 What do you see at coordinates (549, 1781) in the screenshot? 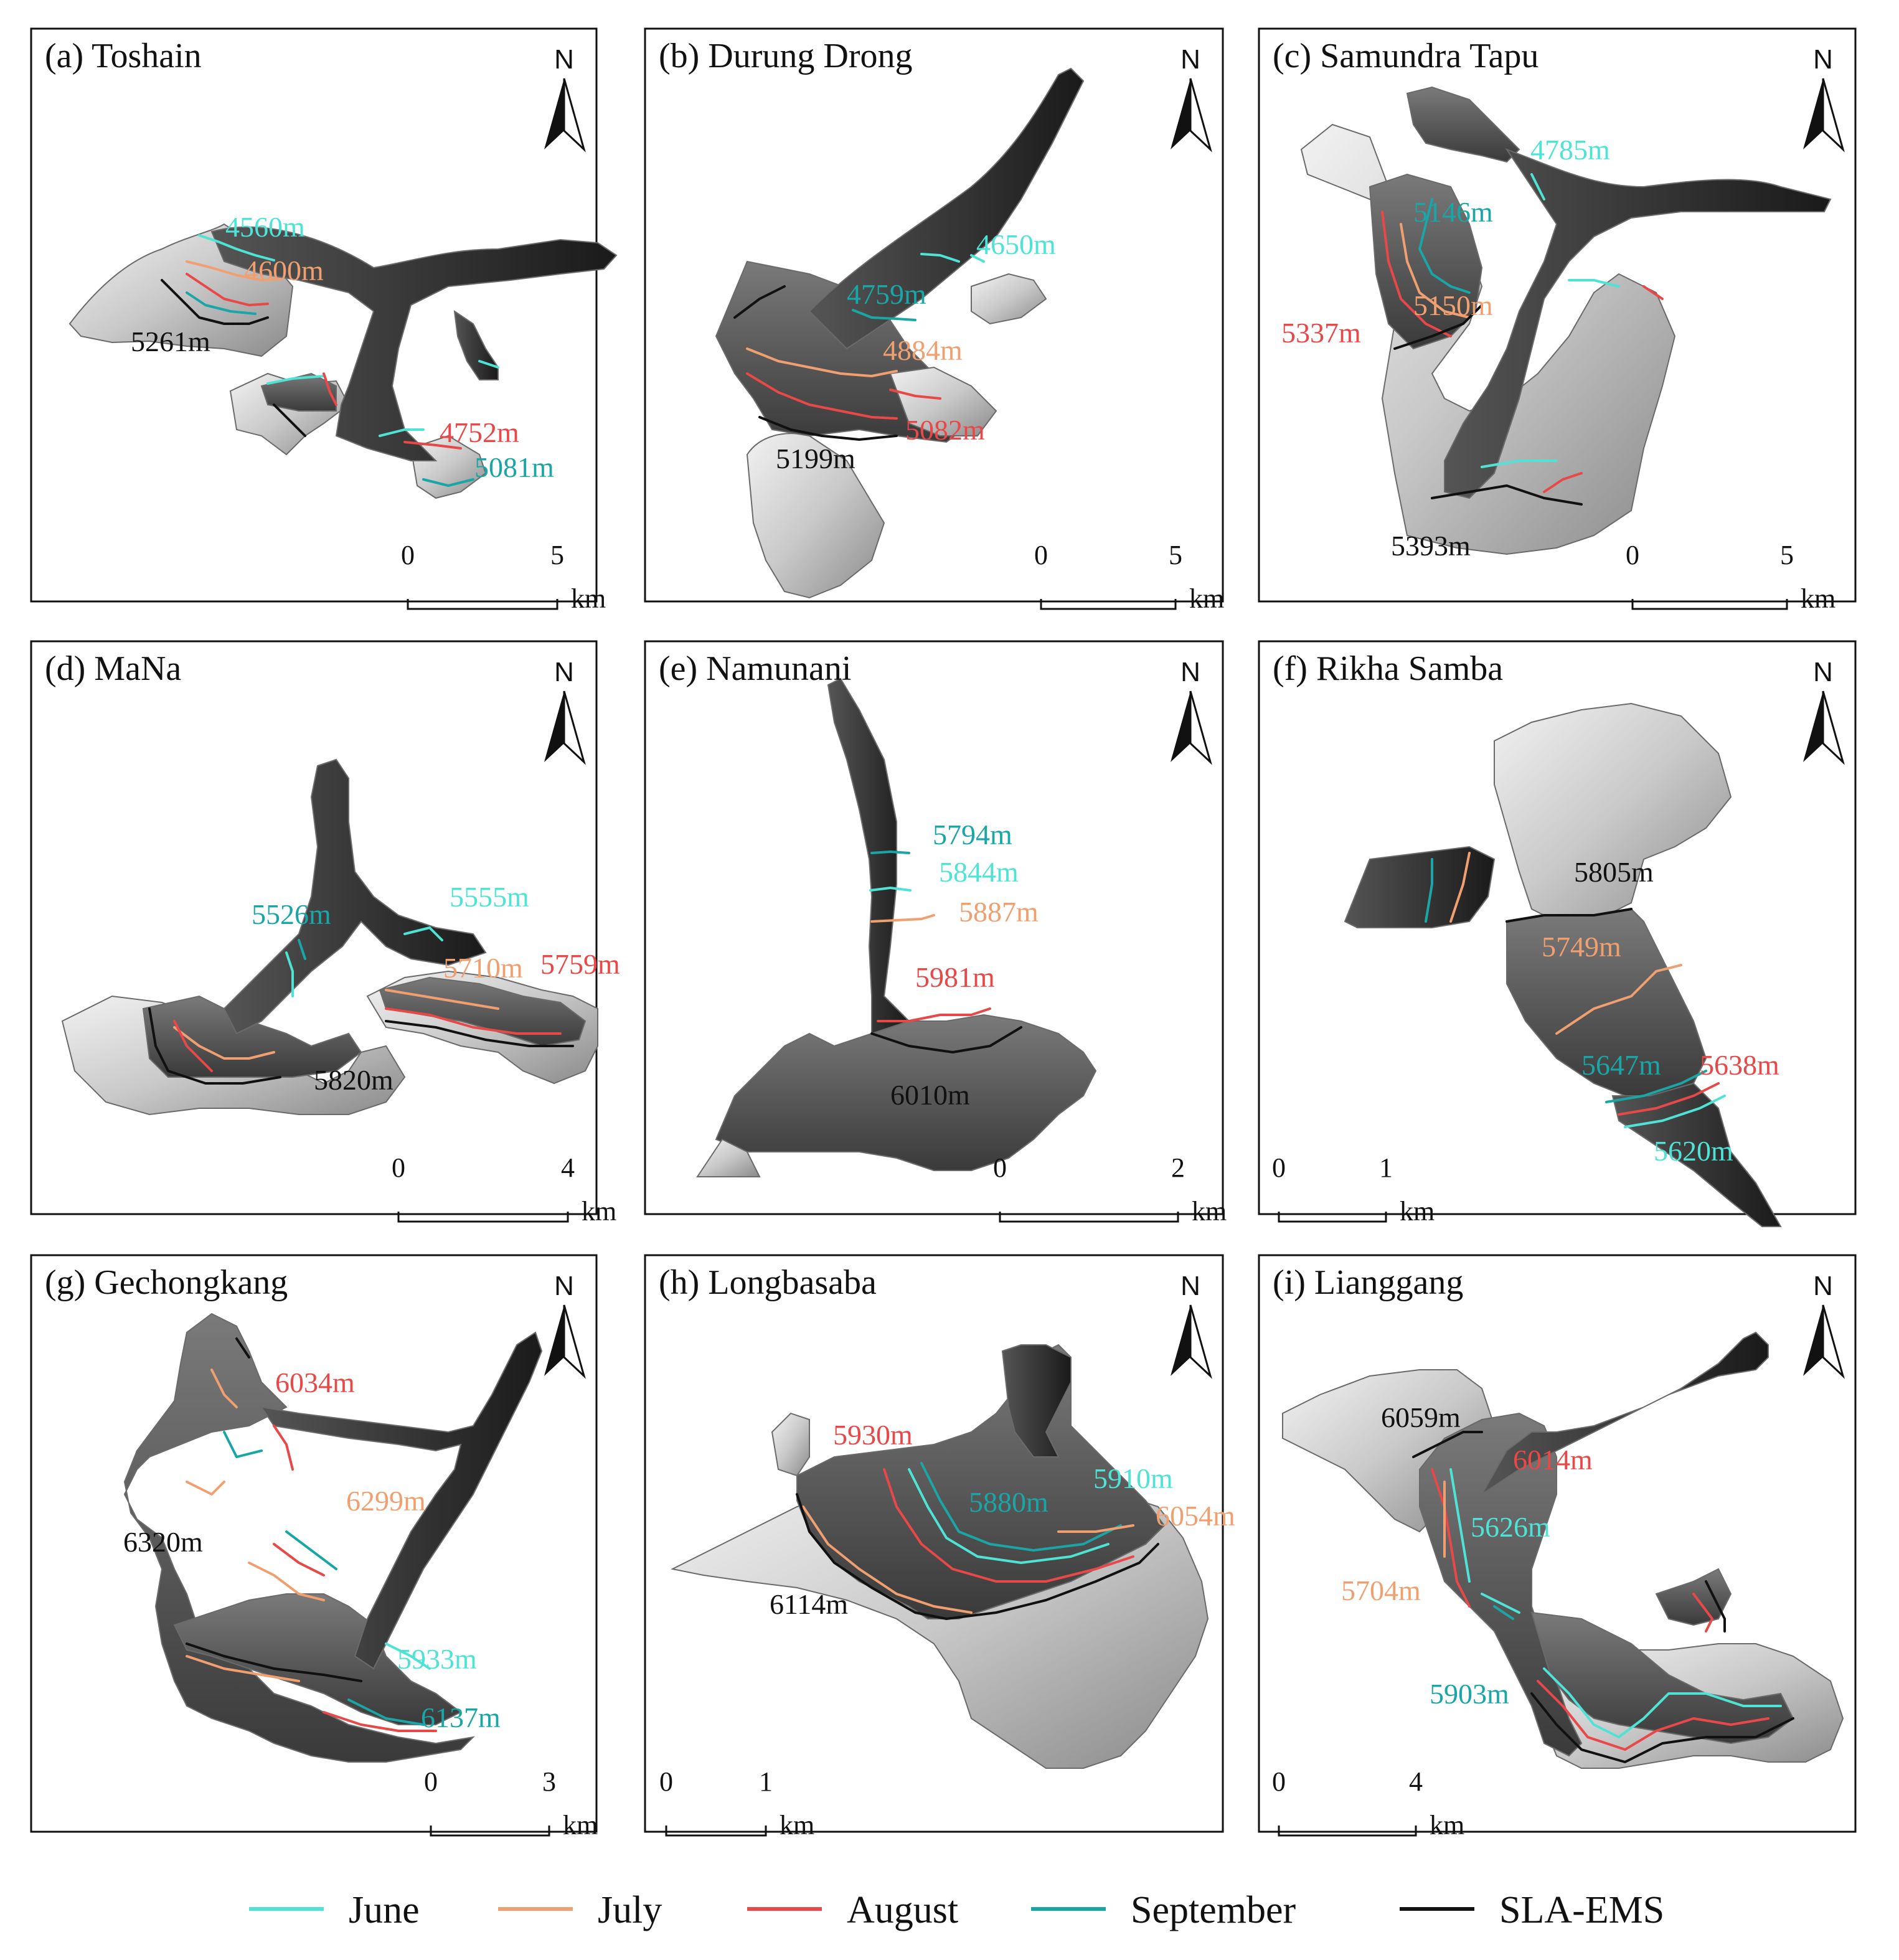
I see `scale-end-label: 3` at bounding box center [549, 1781].